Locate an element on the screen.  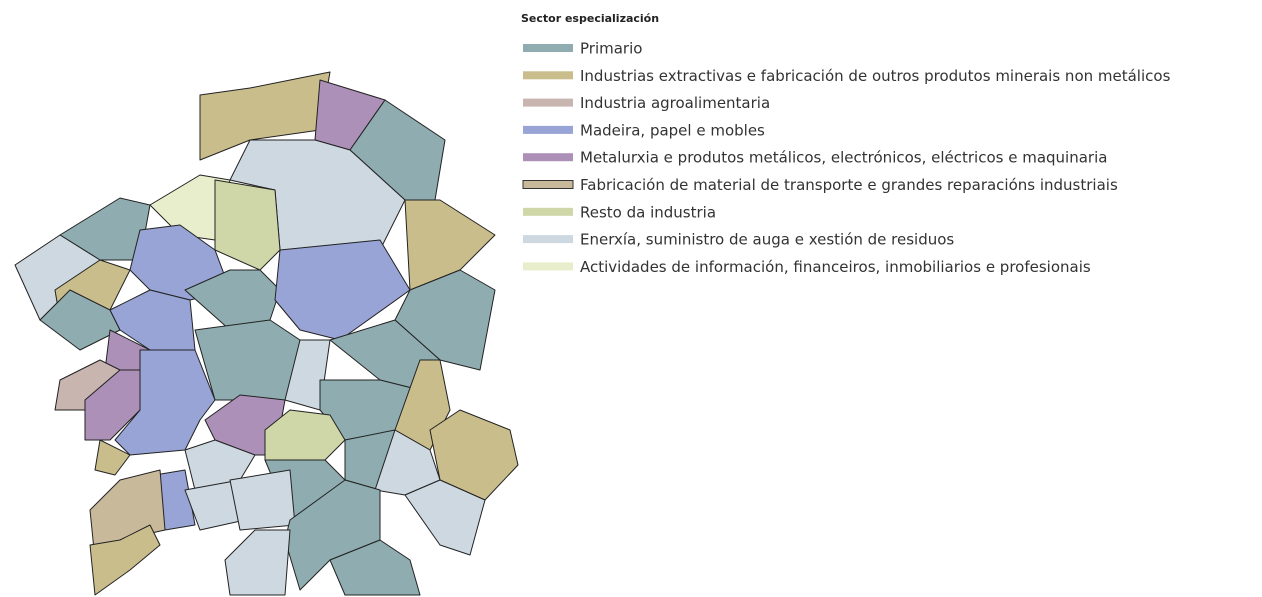
legend-label: Madeira, papel e mobles is located at coordinates (672, 130).